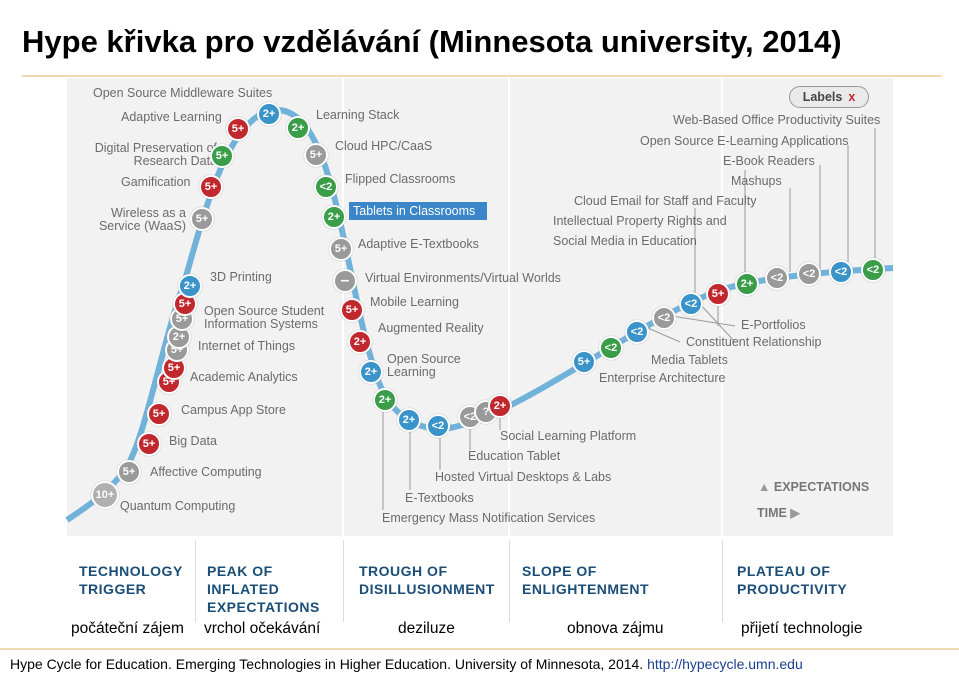  I want to click on axis-time: TIME ▶, so click(778, 512).